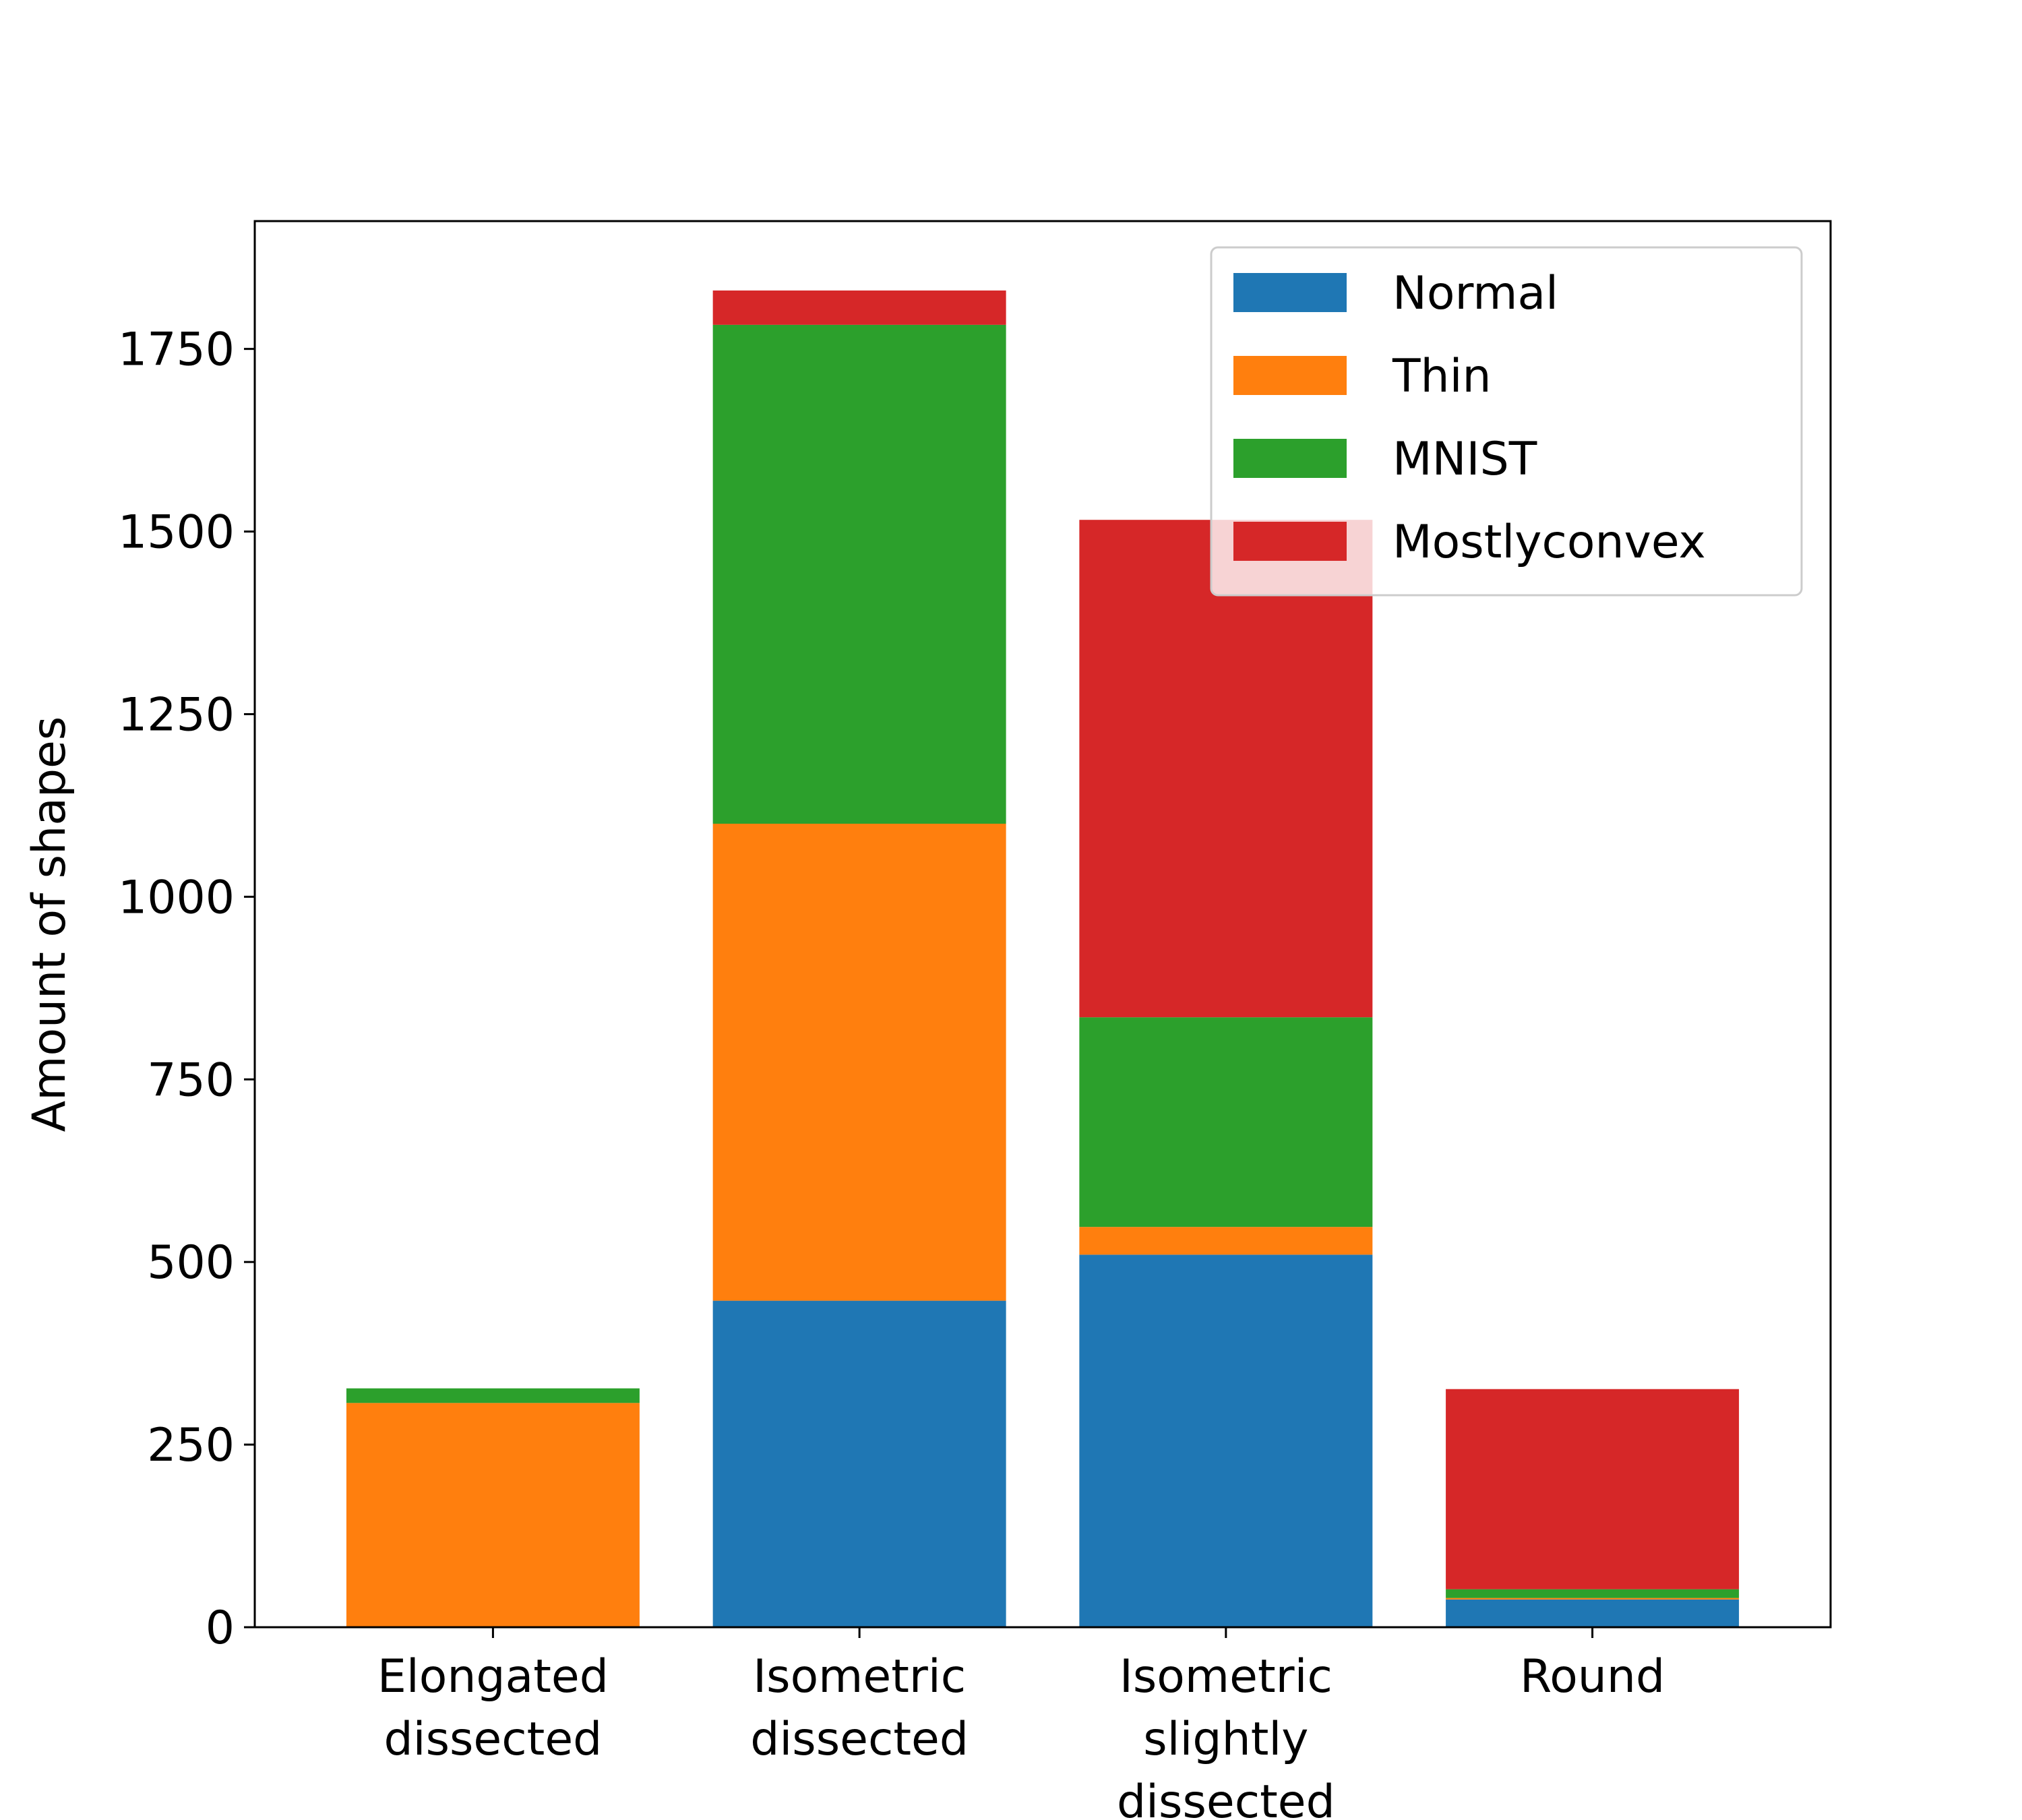  What do you see at coordinates (191, 1445) in the screenshot?
I see `y-tick-label: 250` at bounding box center [191, 1445].